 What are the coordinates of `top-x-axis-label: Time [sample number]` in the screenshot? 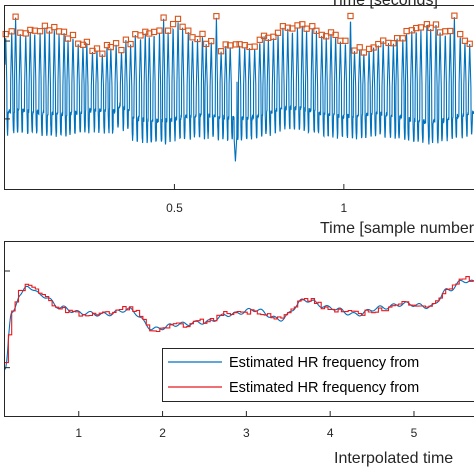 It's located at (397, 228).